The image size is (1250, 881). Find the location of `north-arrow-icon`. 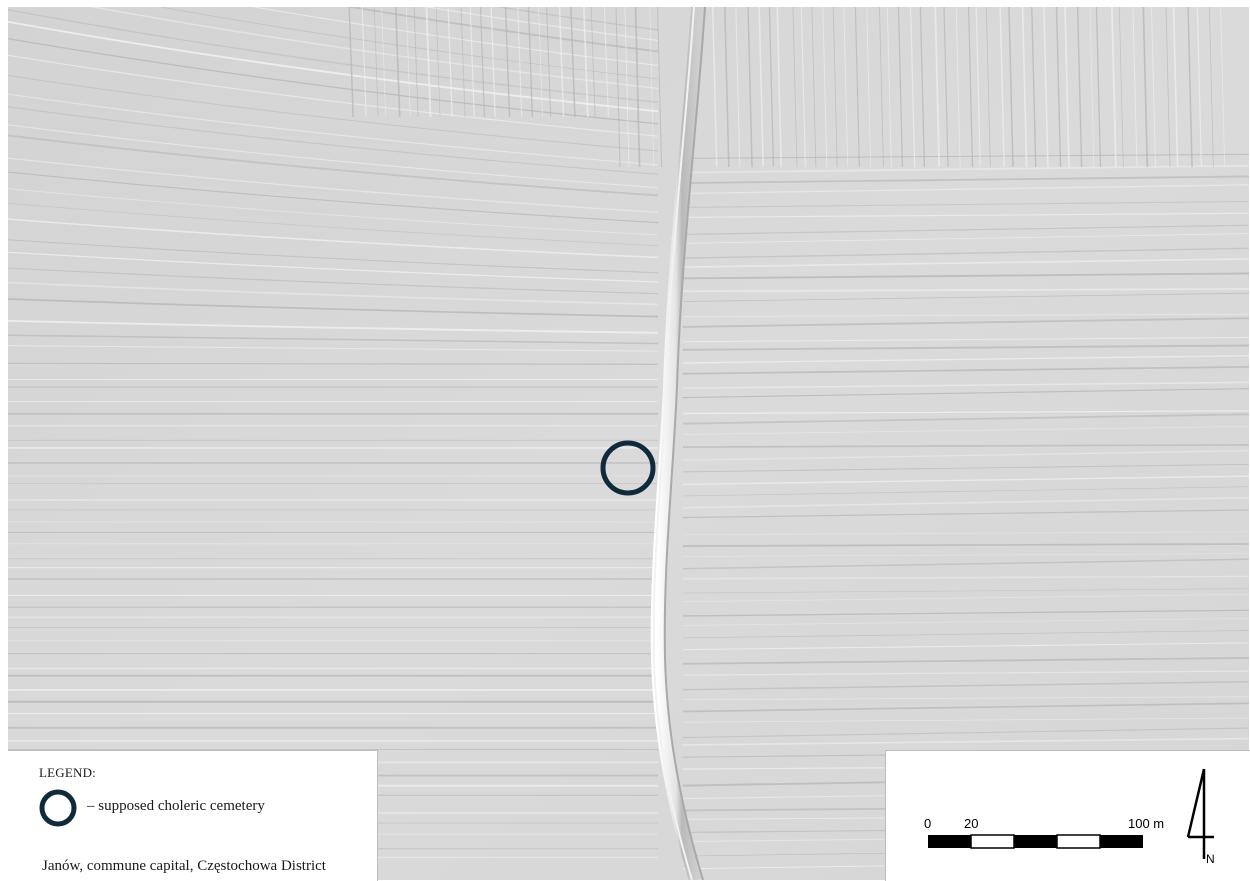

north-arrow-icon is located at coordinates (1200, 813).